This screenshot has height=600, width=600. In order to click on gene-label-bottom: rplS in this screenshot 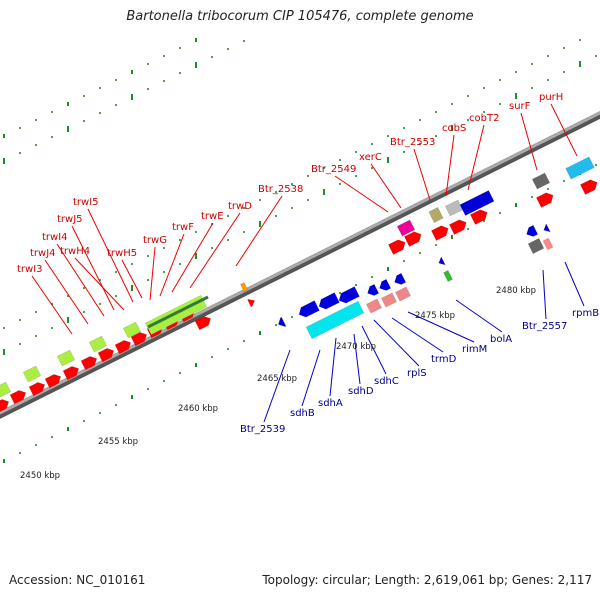, I will do `click(417, 373)`.